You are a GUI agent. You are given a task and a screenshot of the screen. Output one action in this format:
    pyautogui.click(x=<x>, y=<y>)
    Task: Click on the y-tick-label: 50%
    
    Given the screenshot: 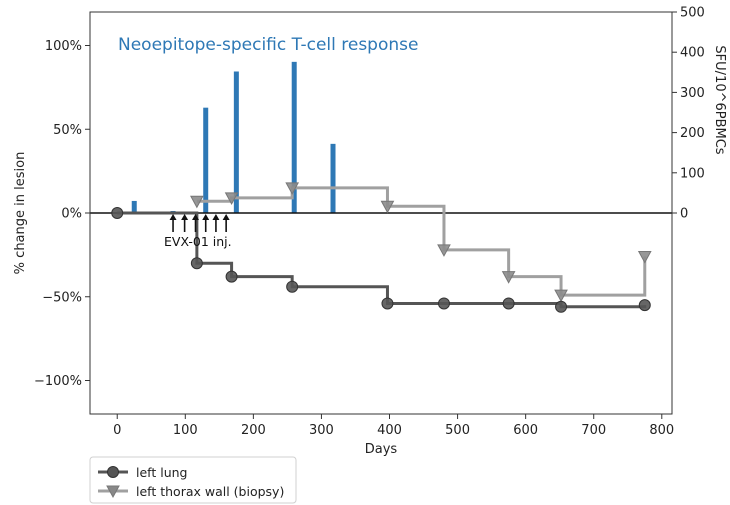 What is the action you would take?
    pyautogui.click(x=67, y=130)
    